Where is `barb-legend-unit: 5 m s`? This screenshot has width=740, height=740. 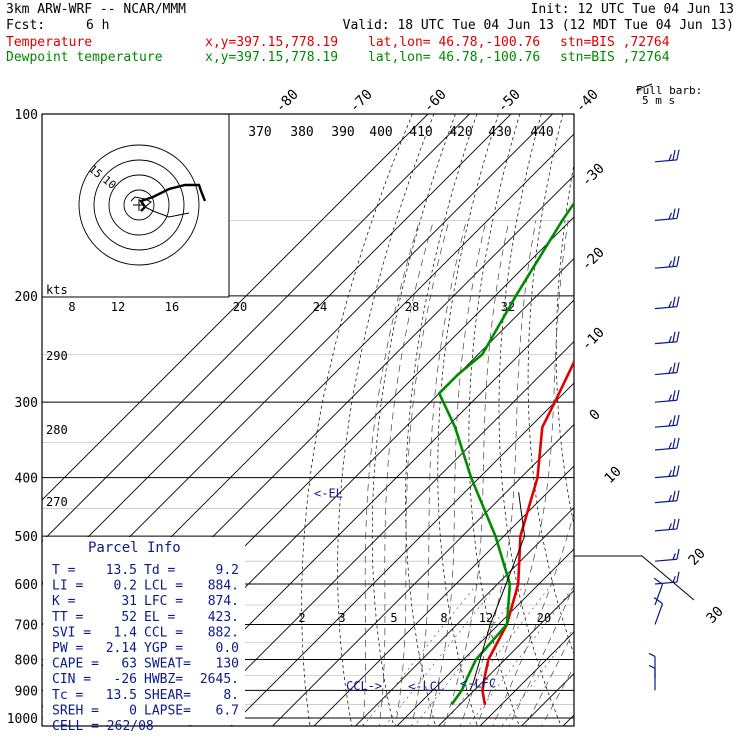
barb-legend-unit: 5 m s is located at coordinates (658, 100).